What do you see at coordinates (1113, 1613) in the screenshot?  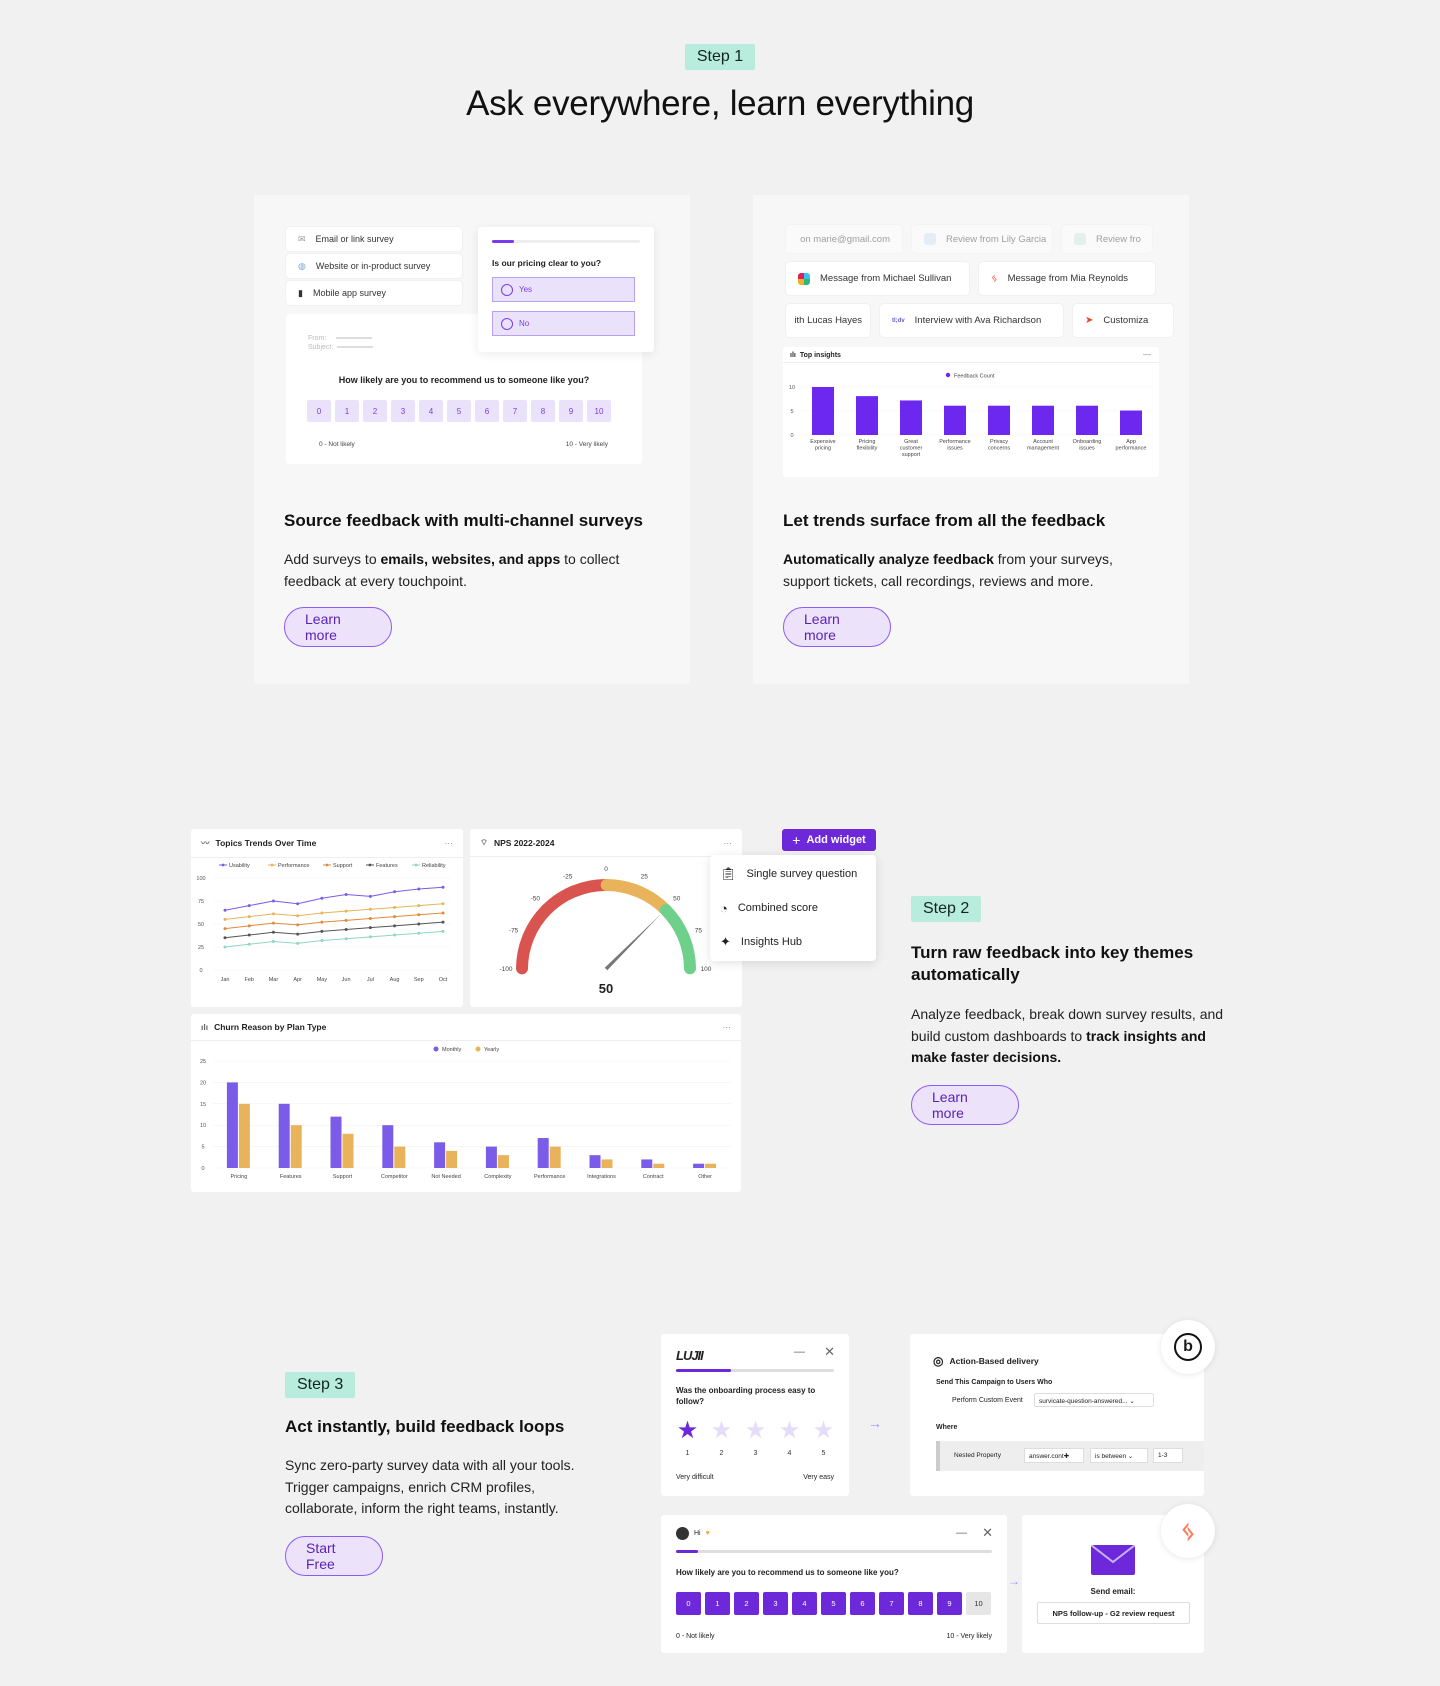 I see `email-template-select: NPS follow-up - G2 review request` at bounding box center [1113, 1613].